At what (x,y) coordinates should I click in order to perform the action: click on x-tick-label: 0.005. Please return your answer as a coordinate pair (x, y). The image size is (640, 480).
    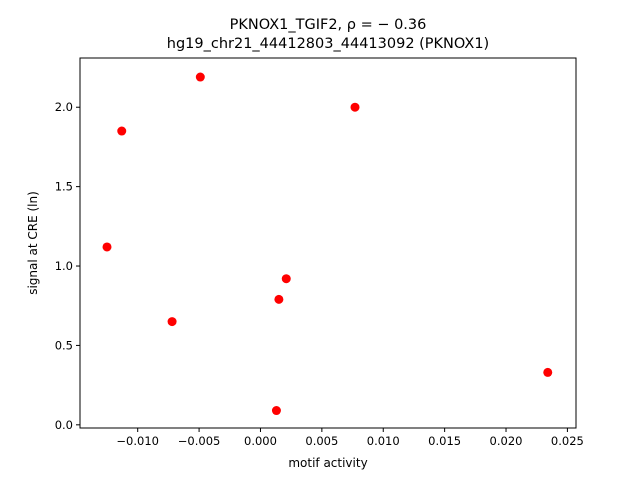
    Looking at the image, I should click on (321, 441).